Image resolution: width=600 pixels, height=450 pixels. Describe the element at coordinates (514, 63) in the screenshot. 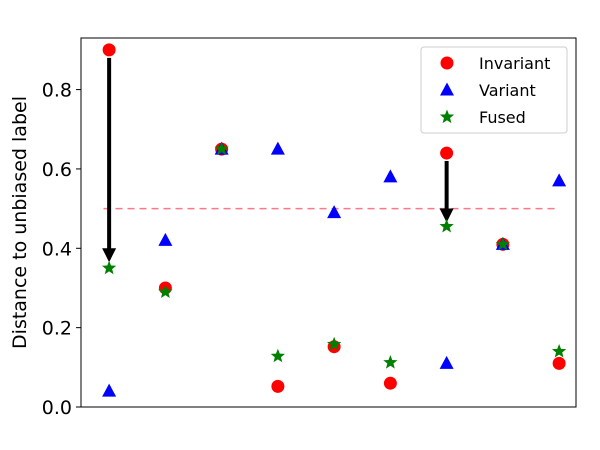

I see `legend-label-invariant: Invariant` at that location.